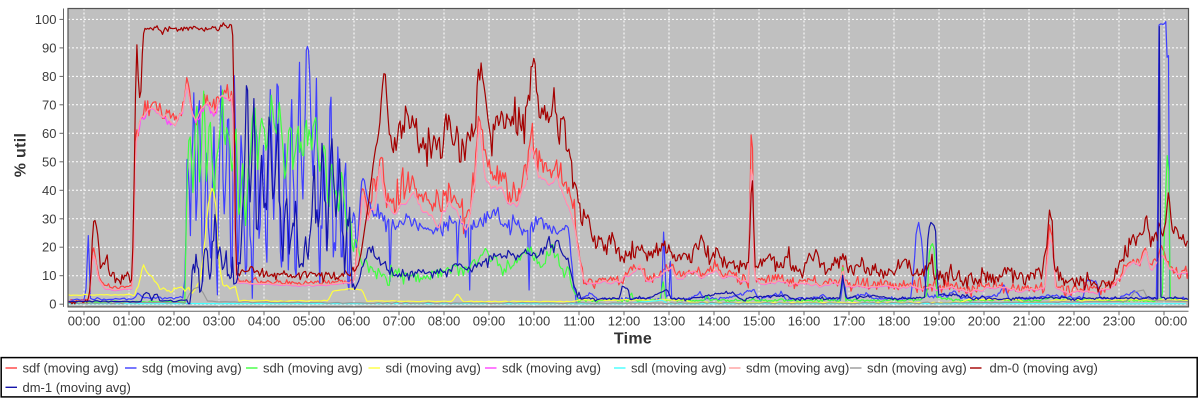 The width and height of the screenshot is (1200, 400). I want to click on svg-text: 50, so click(49, 161).